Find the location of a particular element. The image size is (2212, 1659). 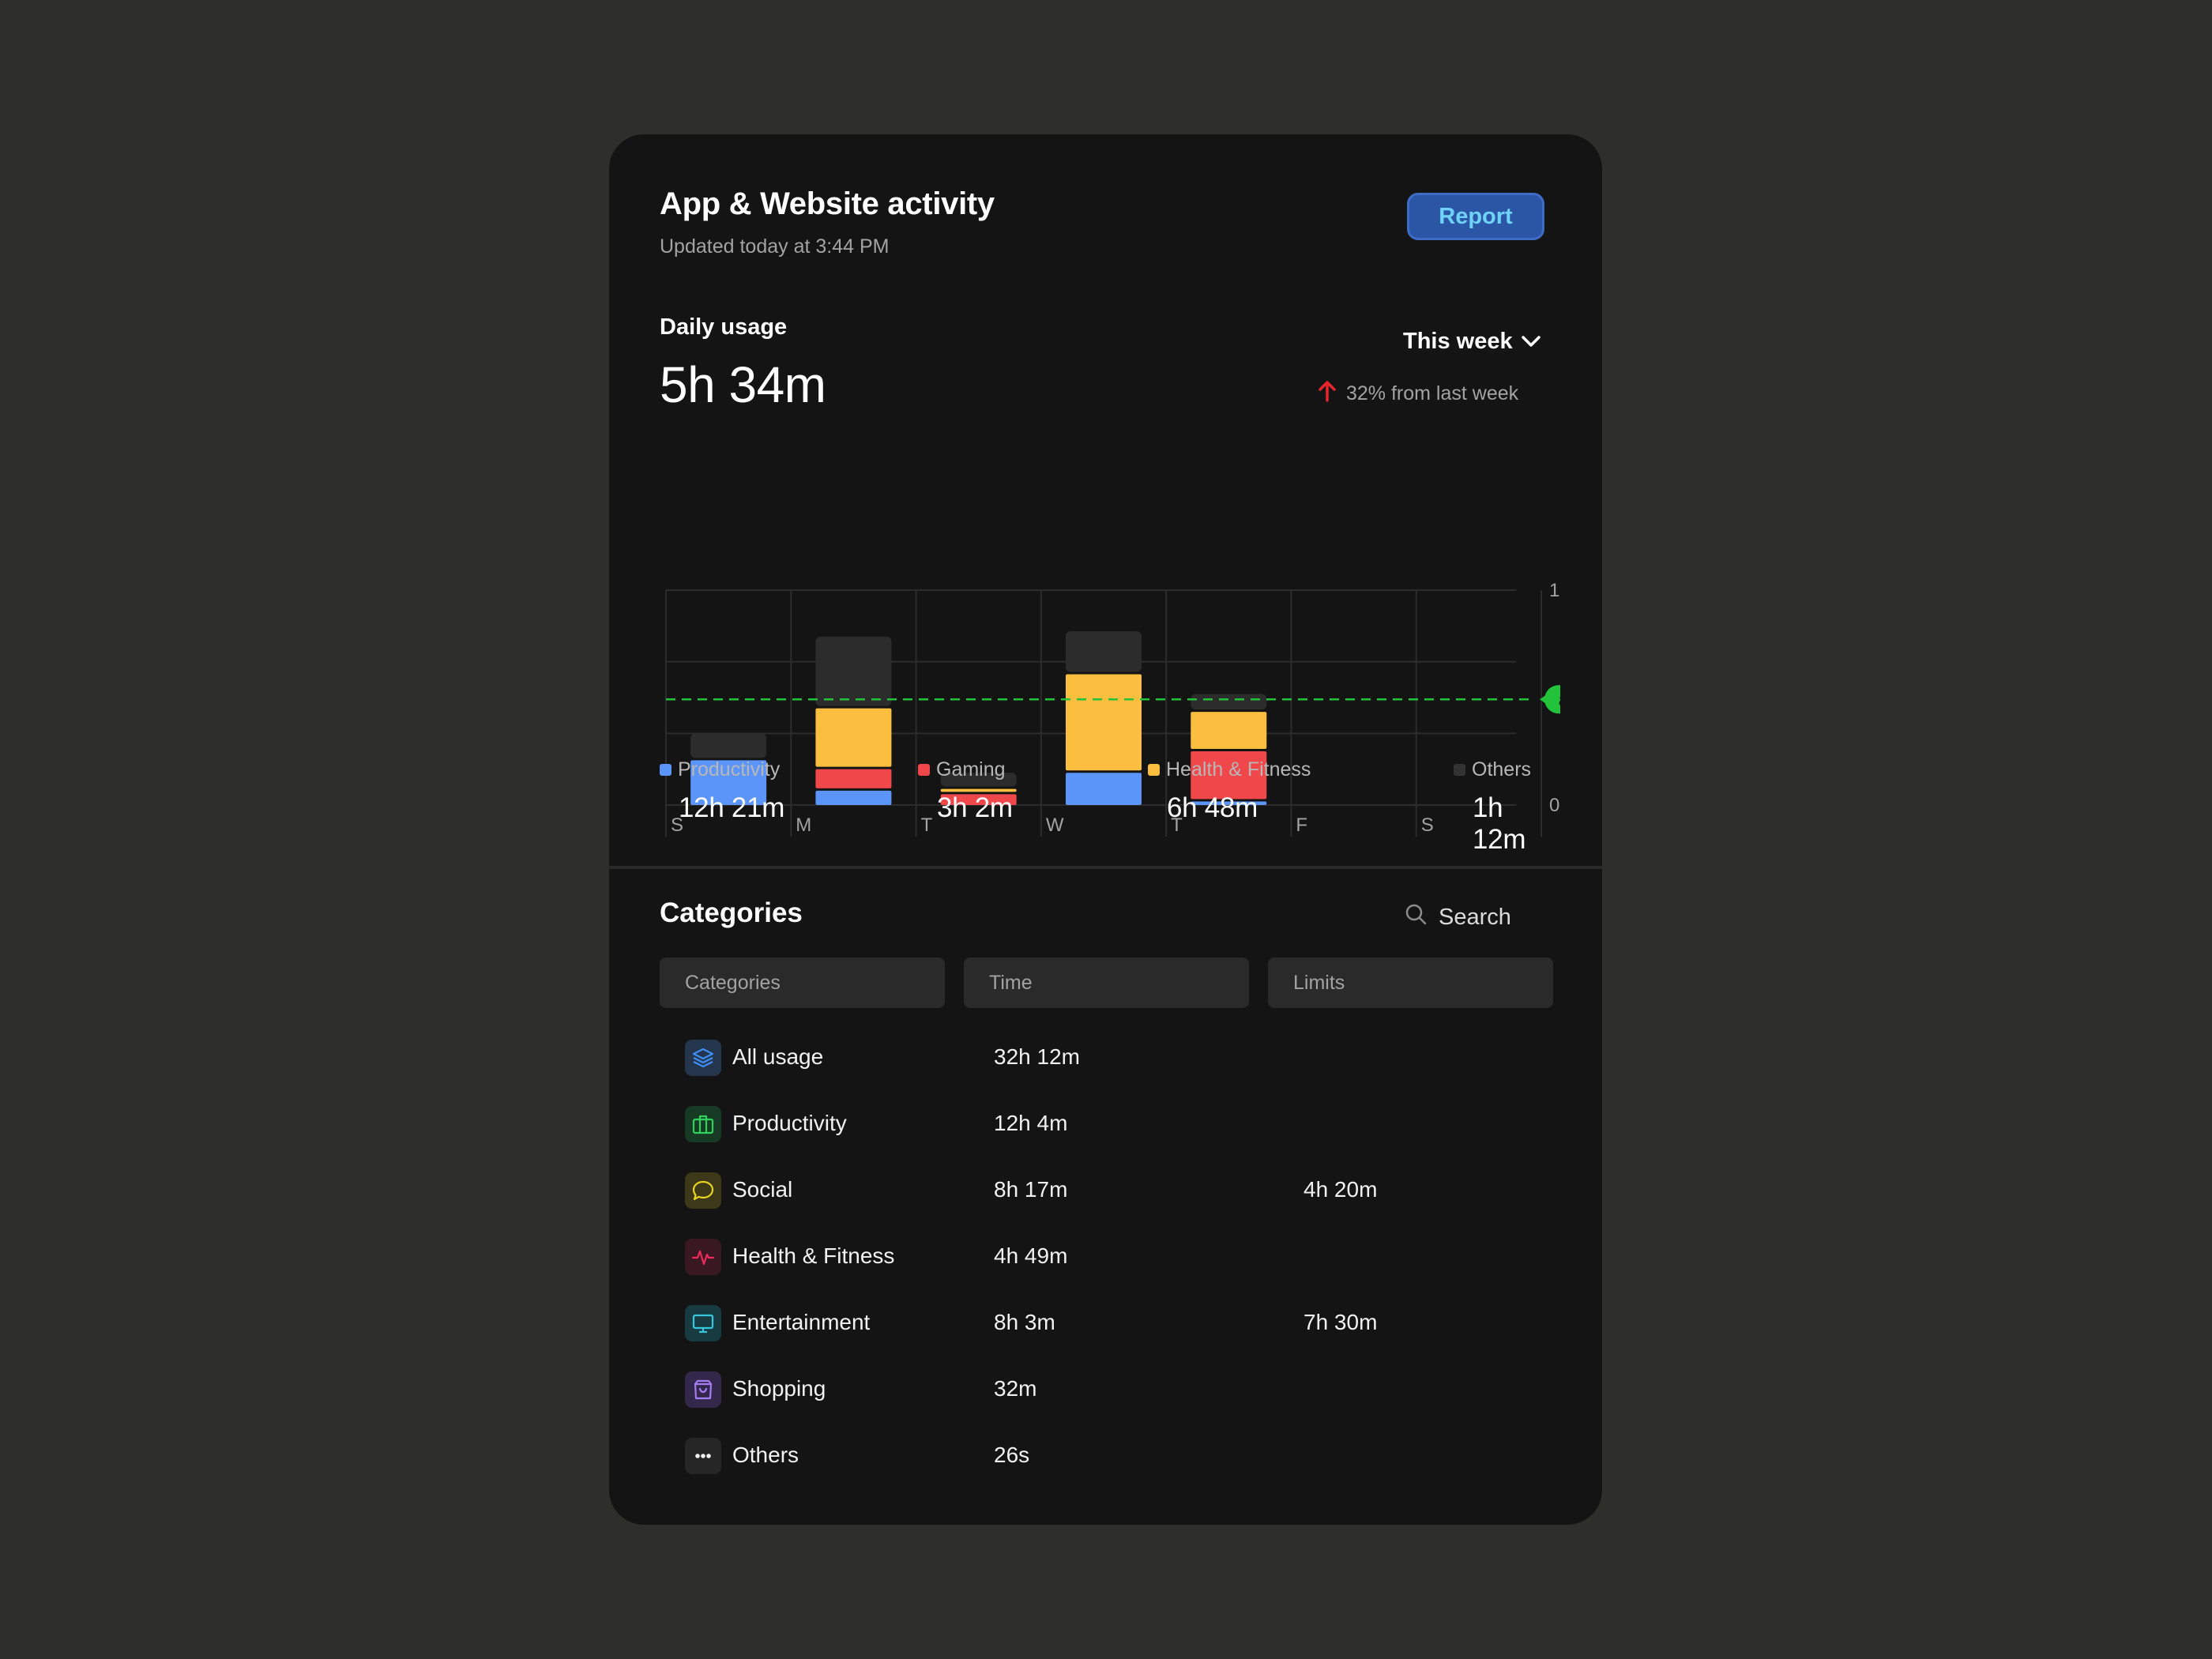

x-tick-label: F is located at coordinates (1301, 825).